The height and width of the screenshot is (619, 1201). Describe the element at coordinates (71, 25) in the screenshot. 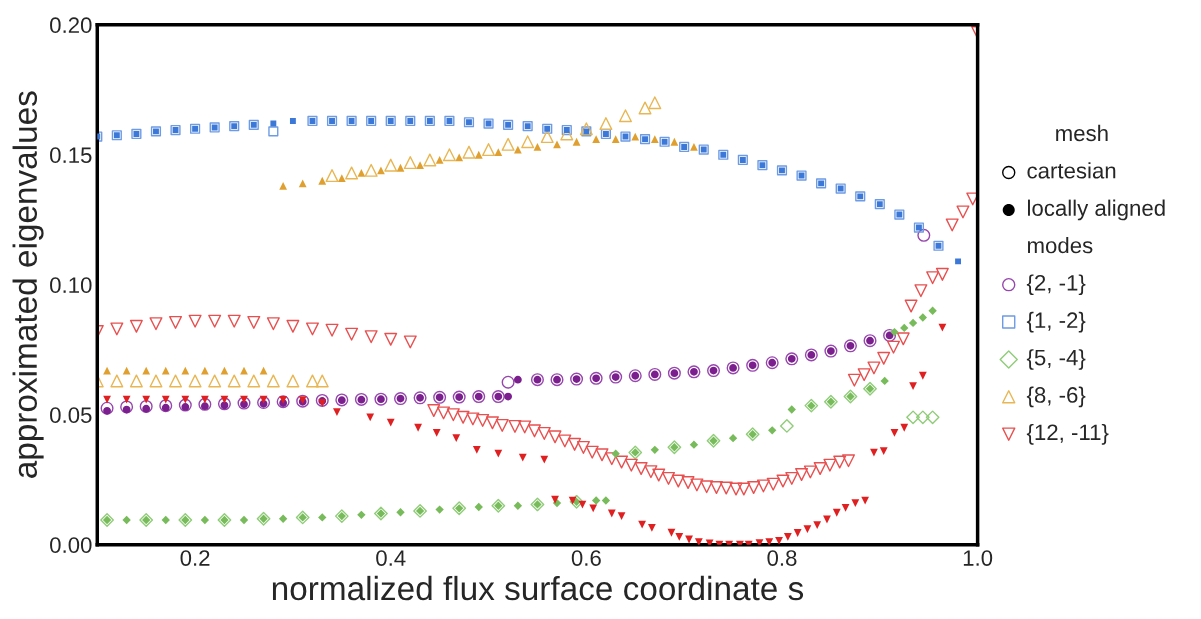

I see `y-tick-label: 0.20` at that location.